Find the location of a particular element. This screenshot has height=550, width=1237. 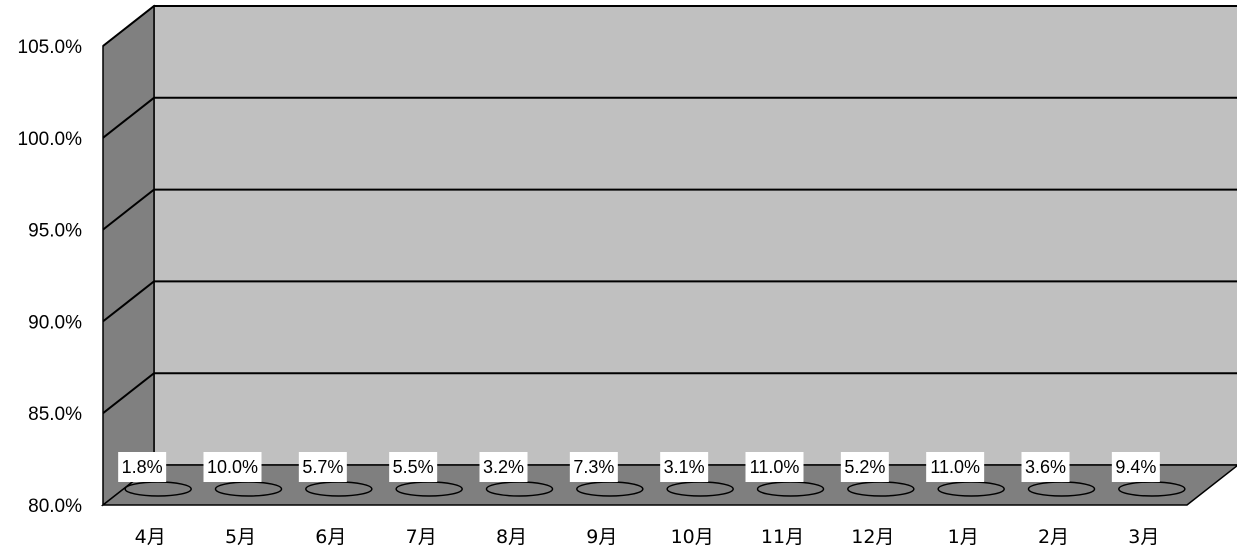

x-tick-label: 4月 is located at coordinates (150, 537).